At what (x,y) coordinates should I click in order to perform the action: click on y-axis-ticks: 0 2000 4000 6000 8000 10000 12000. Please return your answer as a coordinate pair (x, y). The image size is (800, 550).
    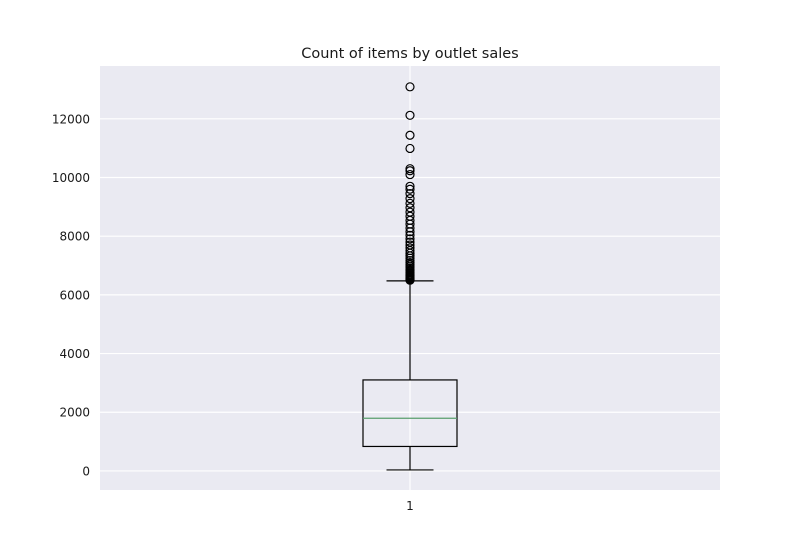
    Looking at the image, I should click on (71, 295).